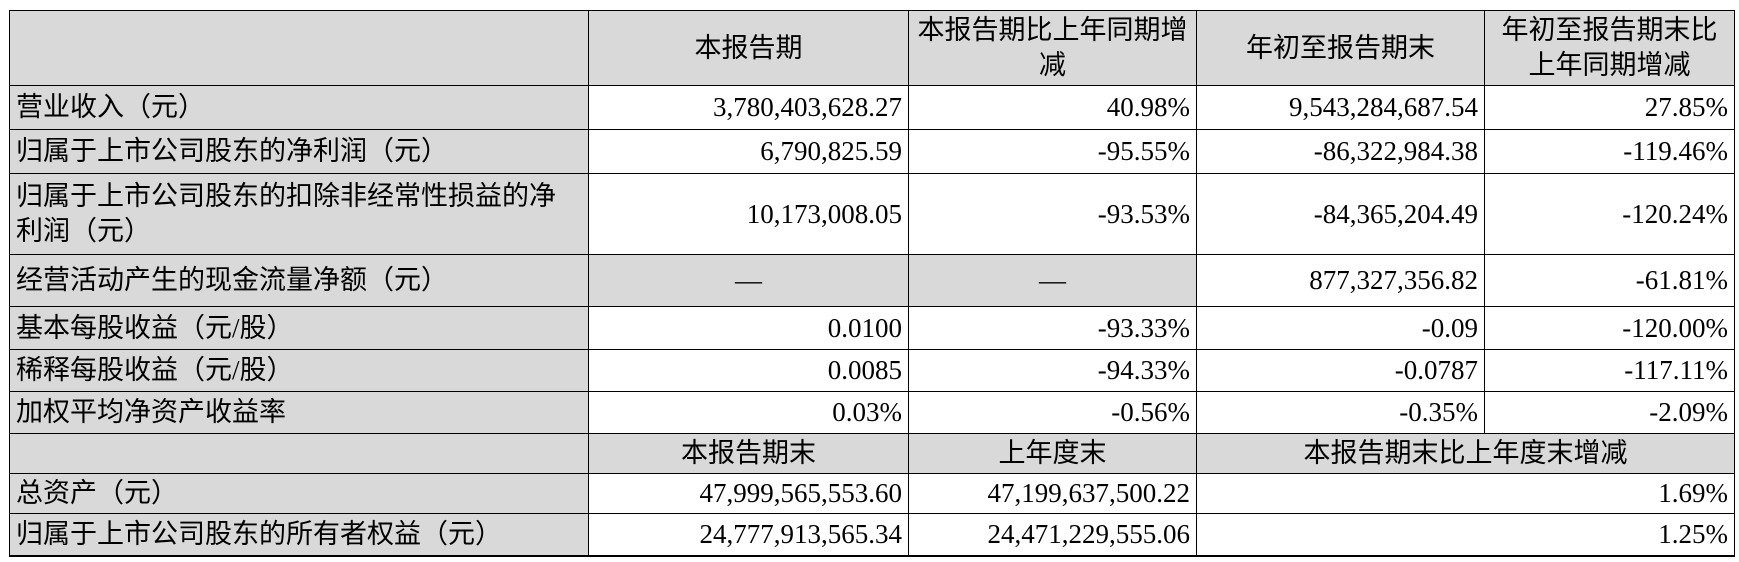 This screenshot has height=562, width=1739. Describe the element at coordinates (1609, 281) in the screenshot. I see `value-ytd-yoy: -61.81%` at that location.